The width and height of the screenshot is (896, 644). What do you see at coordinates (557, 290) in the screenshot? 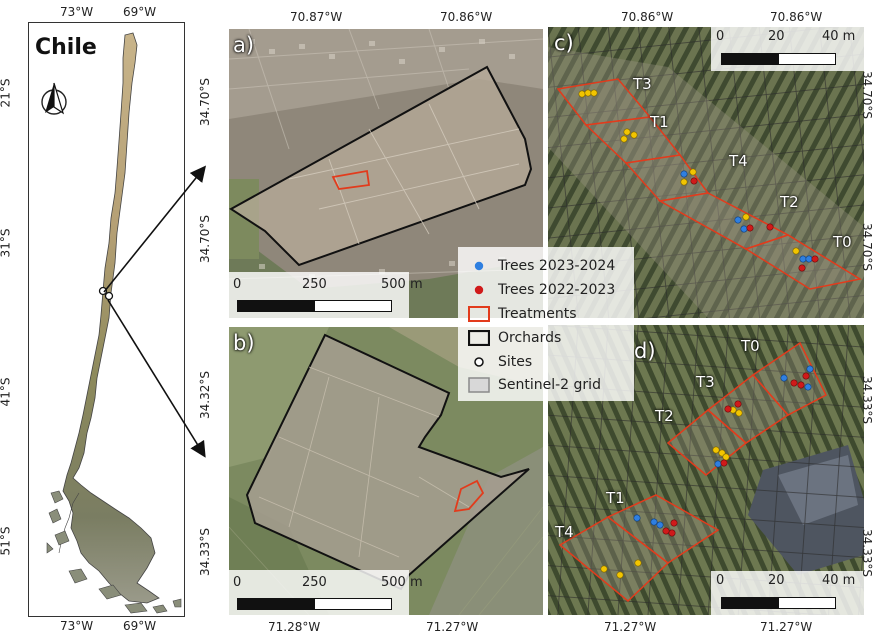
I see `legend-label: Trees 2022-2023` at bounding box center [557, 290].